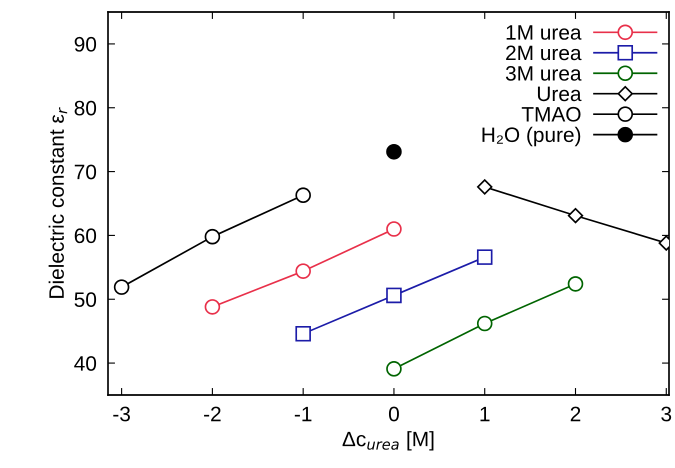 The height and width of the screenshot is (468, 675). What do you see at coordinates (85, 44) in the screenshot?
I see `y-tick-label: 90` at bounding box center [85, 44].